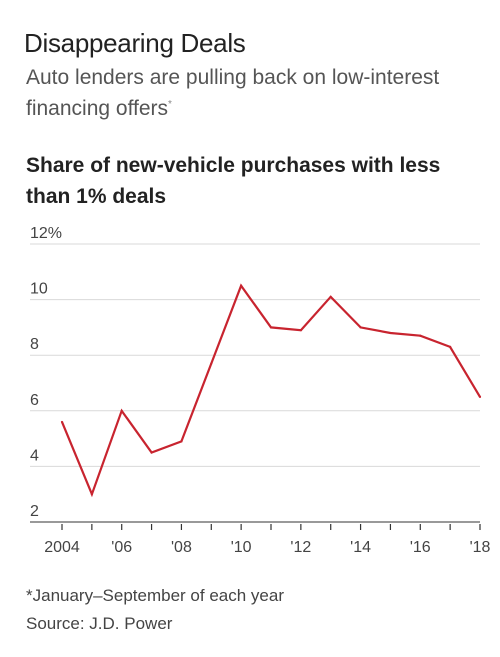 Image resolution: width=500 pixels, height=657 pixels. Describe the element at coordinates (170, 104) in the screenshot. I see `footnote-marker: *` at that location.